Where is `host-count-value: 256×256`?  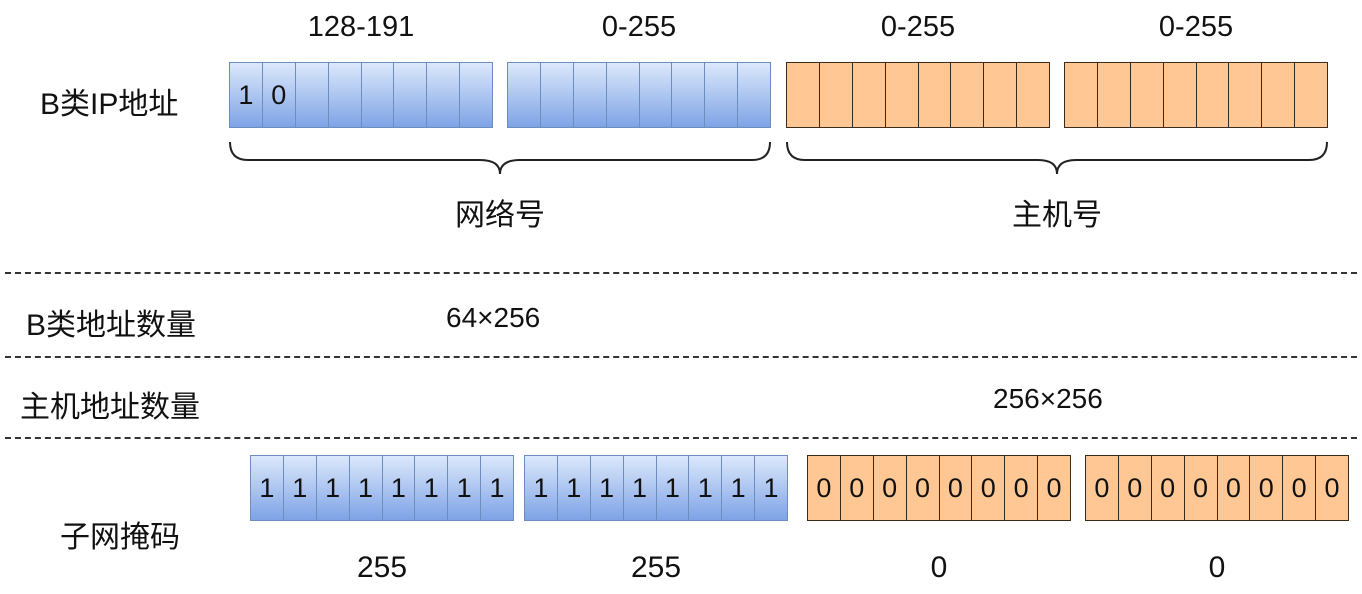 host-count-value: 256×256 is located at coordinates (1048, 398).